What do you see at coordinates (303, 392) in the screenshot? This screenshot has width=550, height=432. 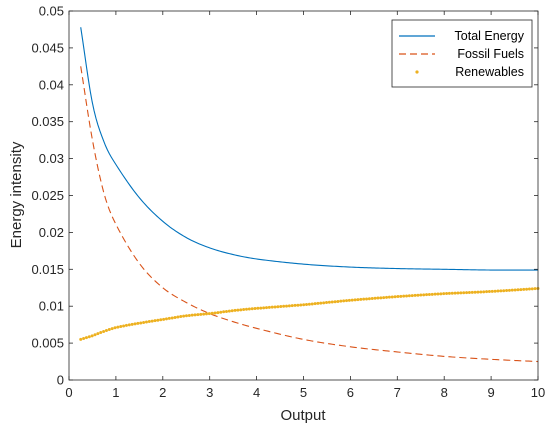 I see `x-tick-label: 5` at bounding box center [303, 392].